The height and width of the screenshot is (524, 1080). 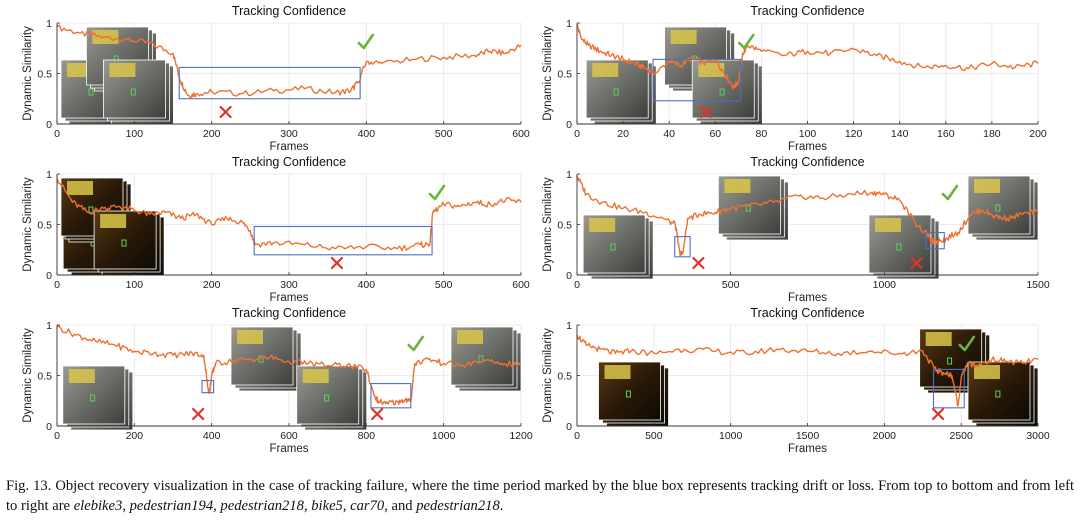 I want to click on caption-seq-1: elebike3, so click(x=98, y=506).